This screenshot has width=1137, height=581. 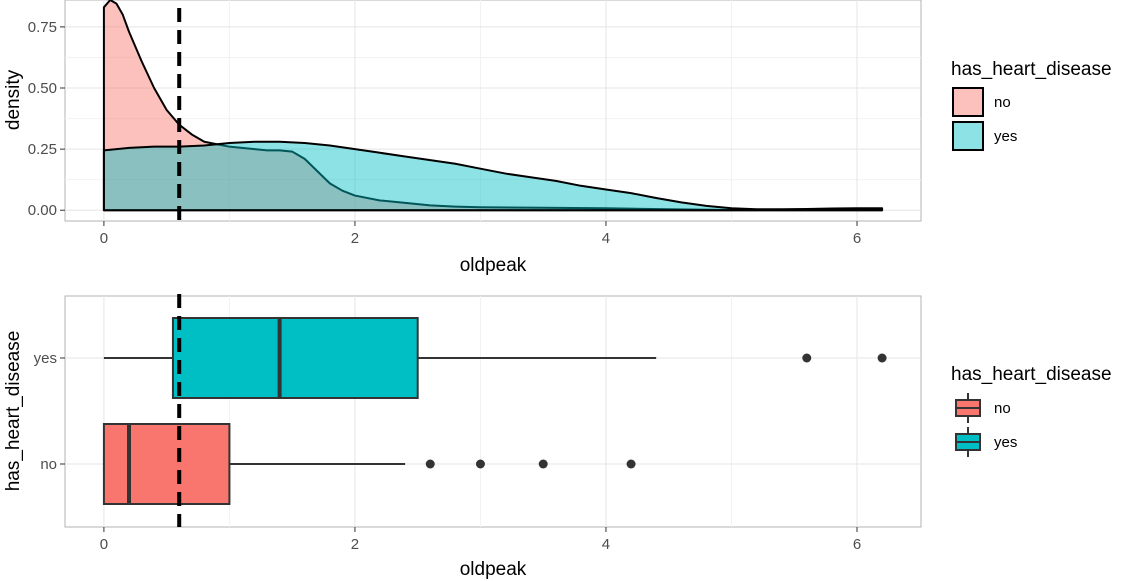 I want to click on box-no, so click(x=369, y=464).